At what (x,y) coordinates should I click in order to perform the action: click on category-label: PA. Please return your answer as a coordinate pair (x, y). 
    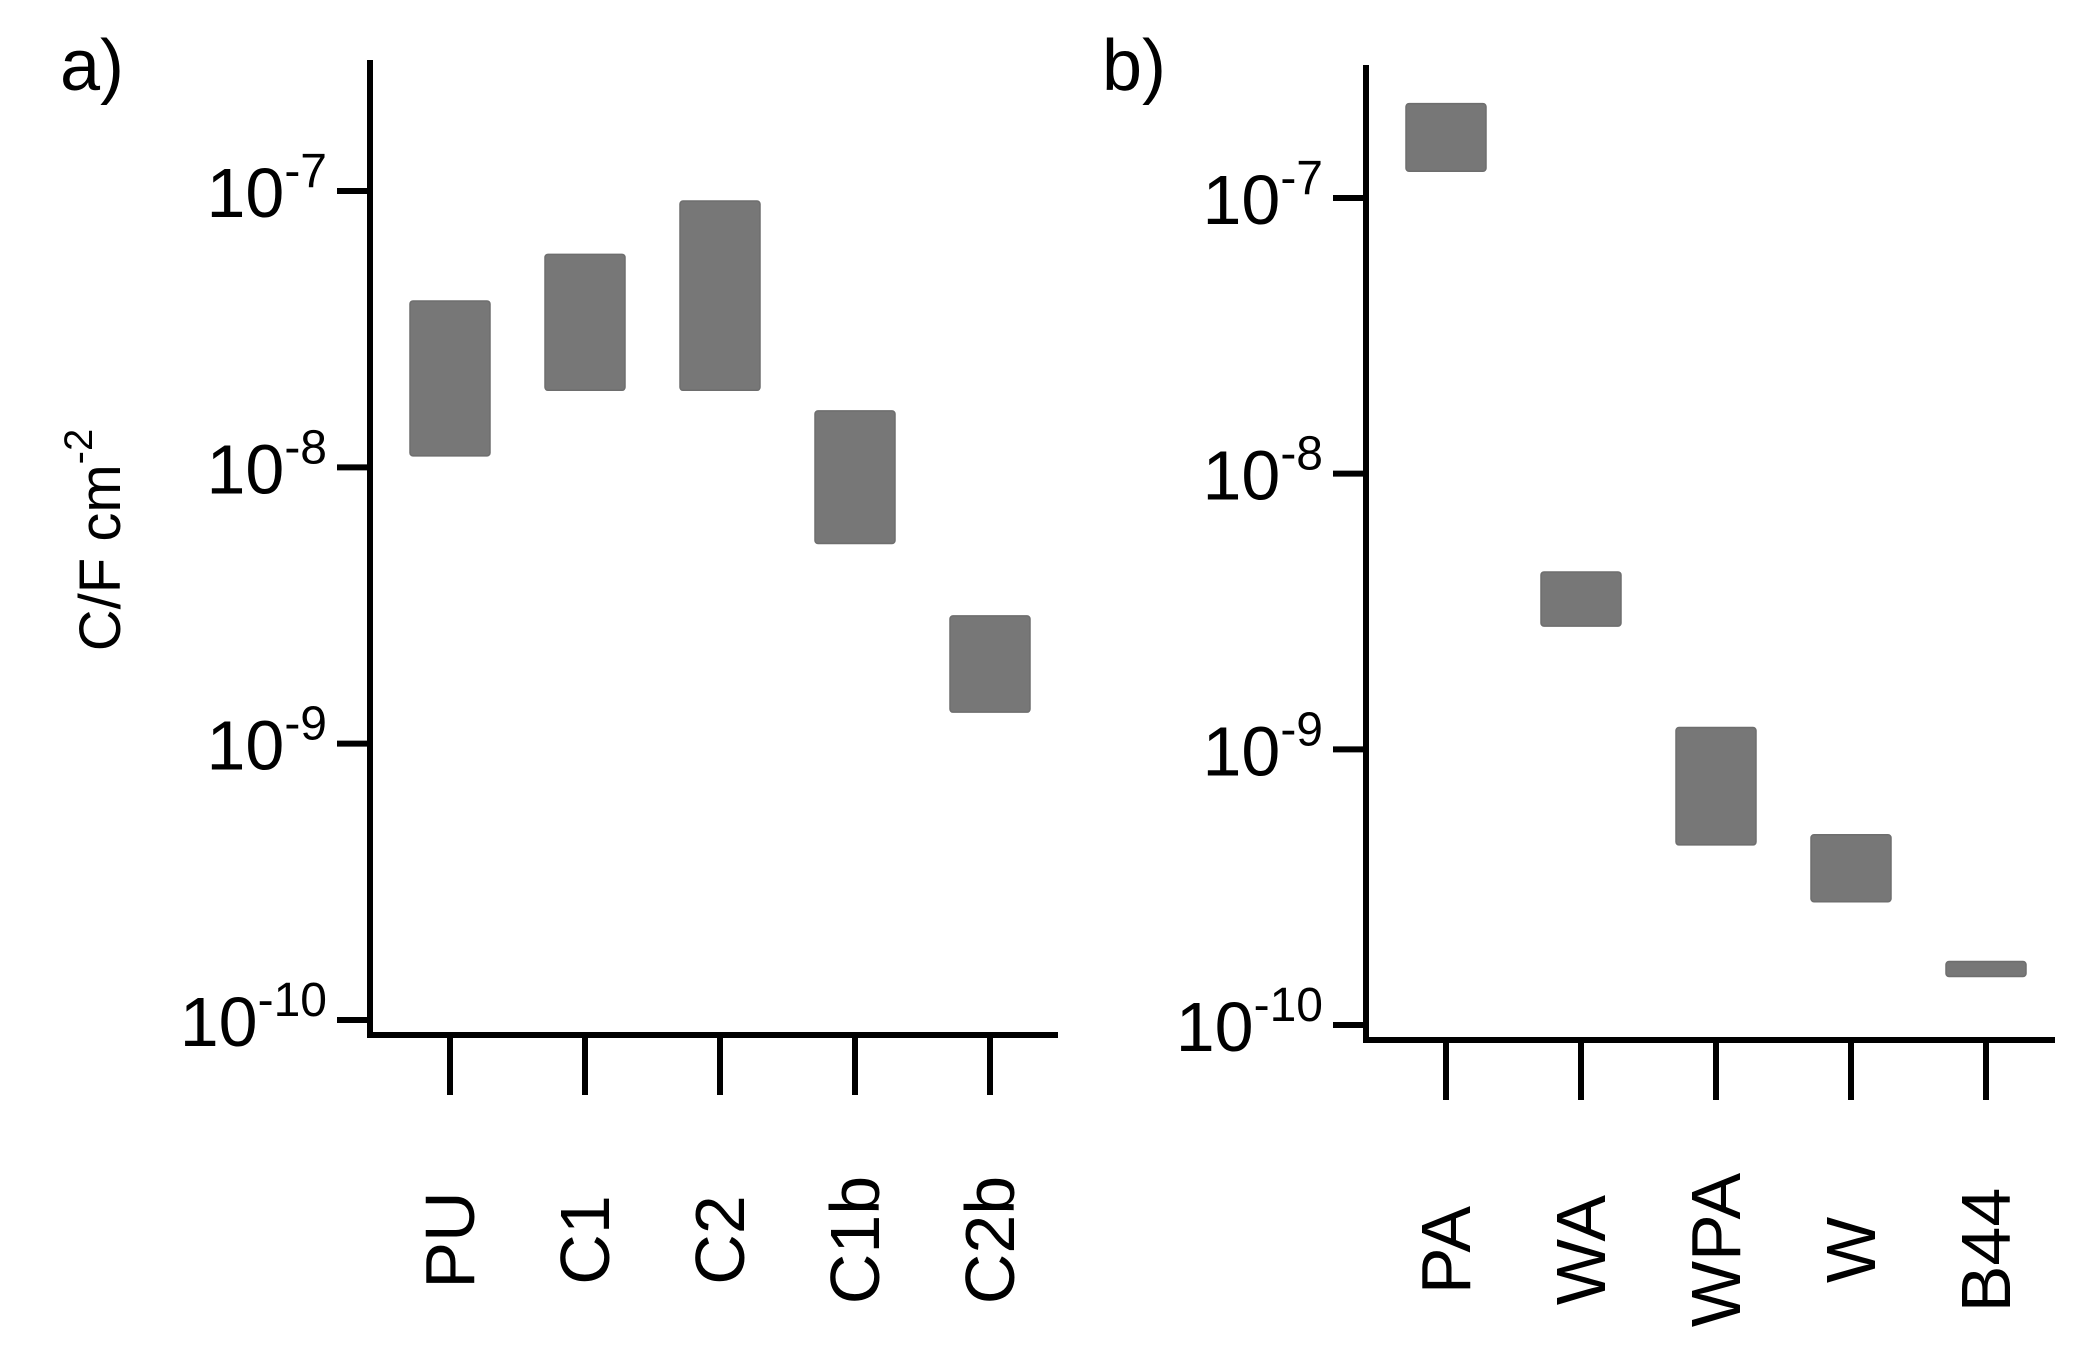
    Looking at the image, I should click on (1446, 1250).